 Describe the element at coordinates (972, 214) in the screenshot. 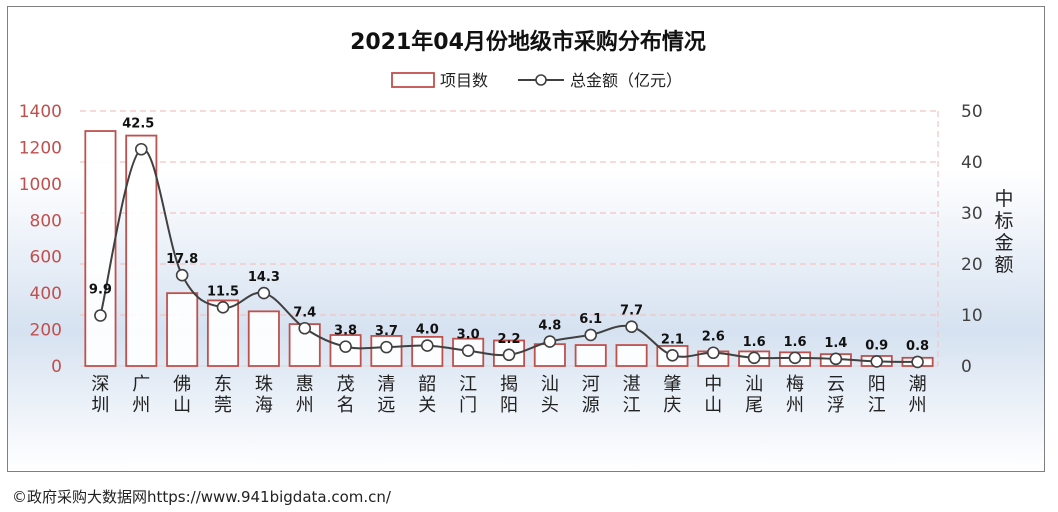

I see `y-right-tick-label: 30` at that location.